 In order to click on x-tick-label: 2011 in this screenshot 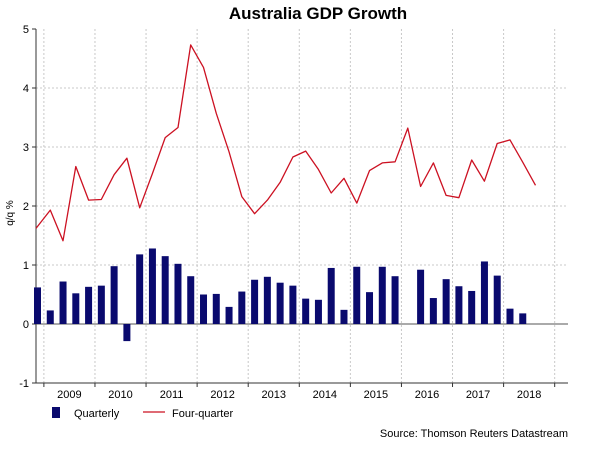, I will do `click(172, 395)`.